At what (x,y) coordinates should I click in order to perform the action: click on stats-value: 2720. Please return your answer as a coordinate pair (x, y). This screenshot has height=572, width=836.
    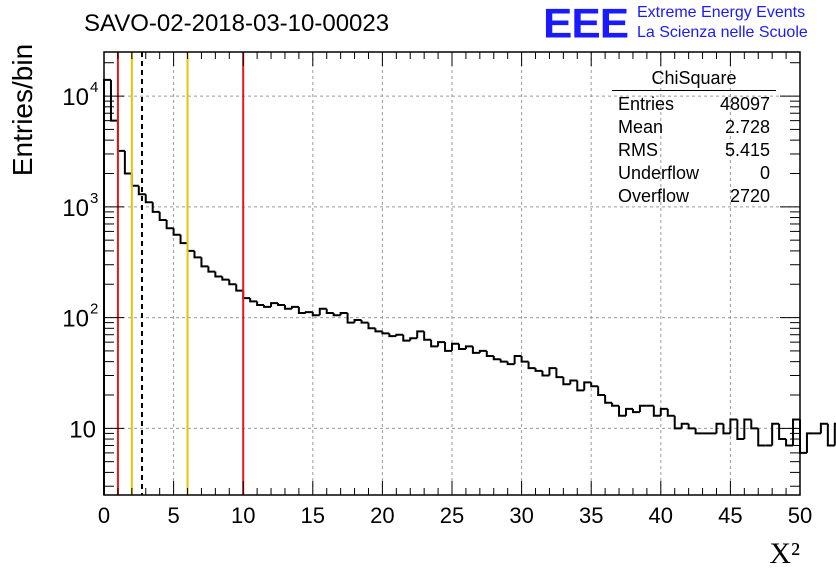
    Looking at the image, I should click on (749, 196).